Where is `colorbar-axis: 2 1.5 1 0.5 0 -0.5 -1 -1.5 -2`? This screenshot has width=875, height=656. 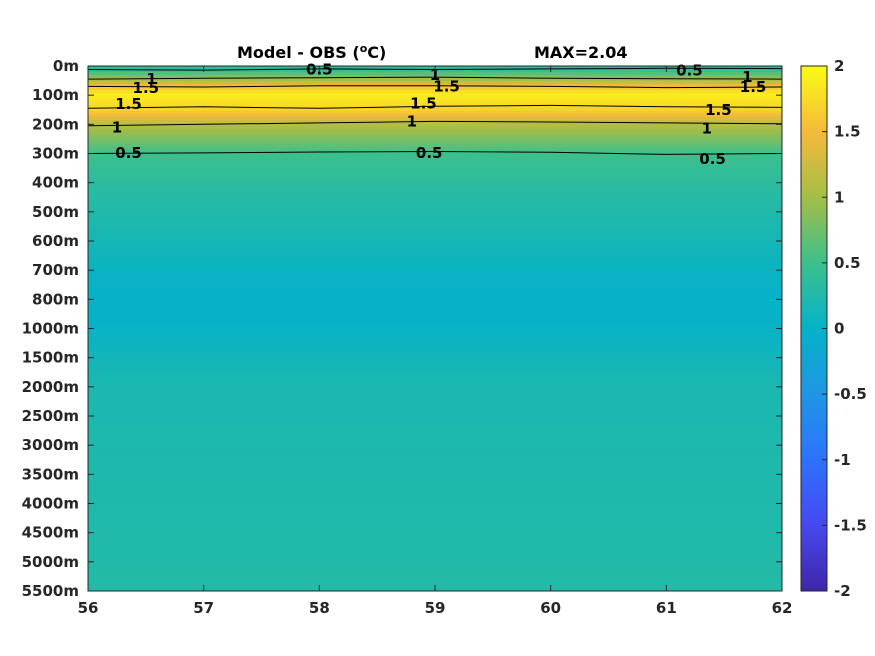
colorbar-axis: 2 1.5 1 0.5 0 -0.5 -1 -1.5 -2 is located at coordinates (844, 328).